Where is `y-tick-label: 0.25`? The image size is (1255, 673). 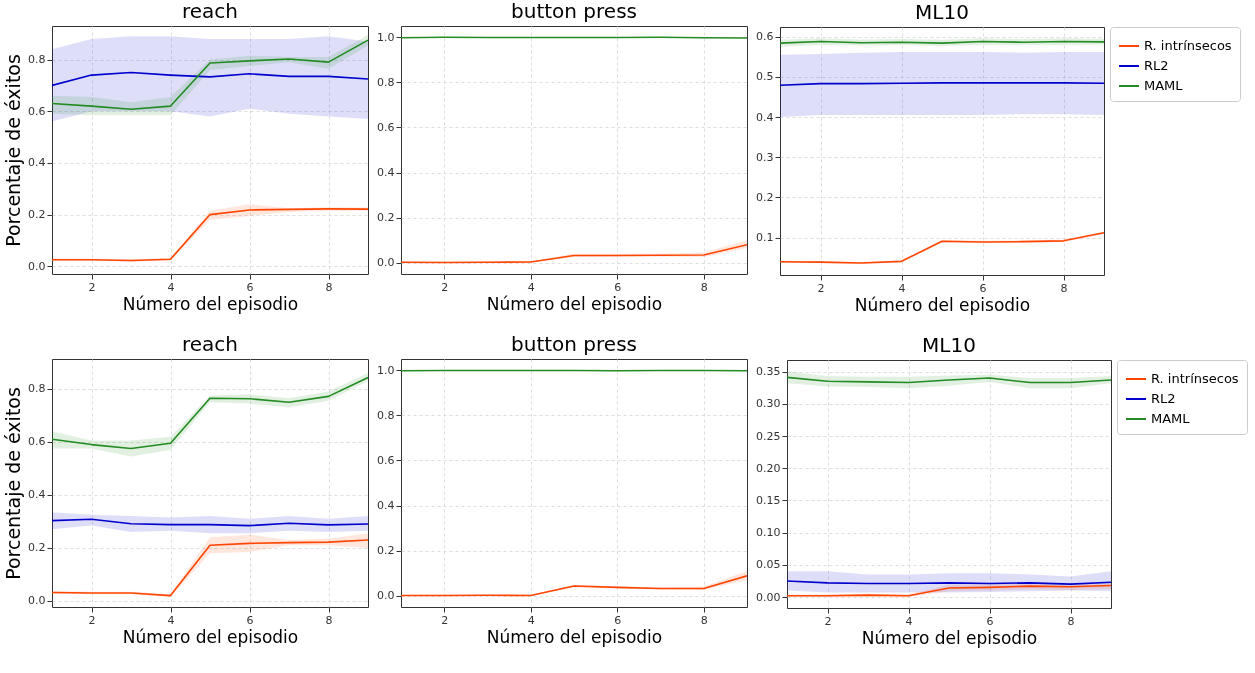 y-tick-label: 0.25 is located at coordinates (768, 436).